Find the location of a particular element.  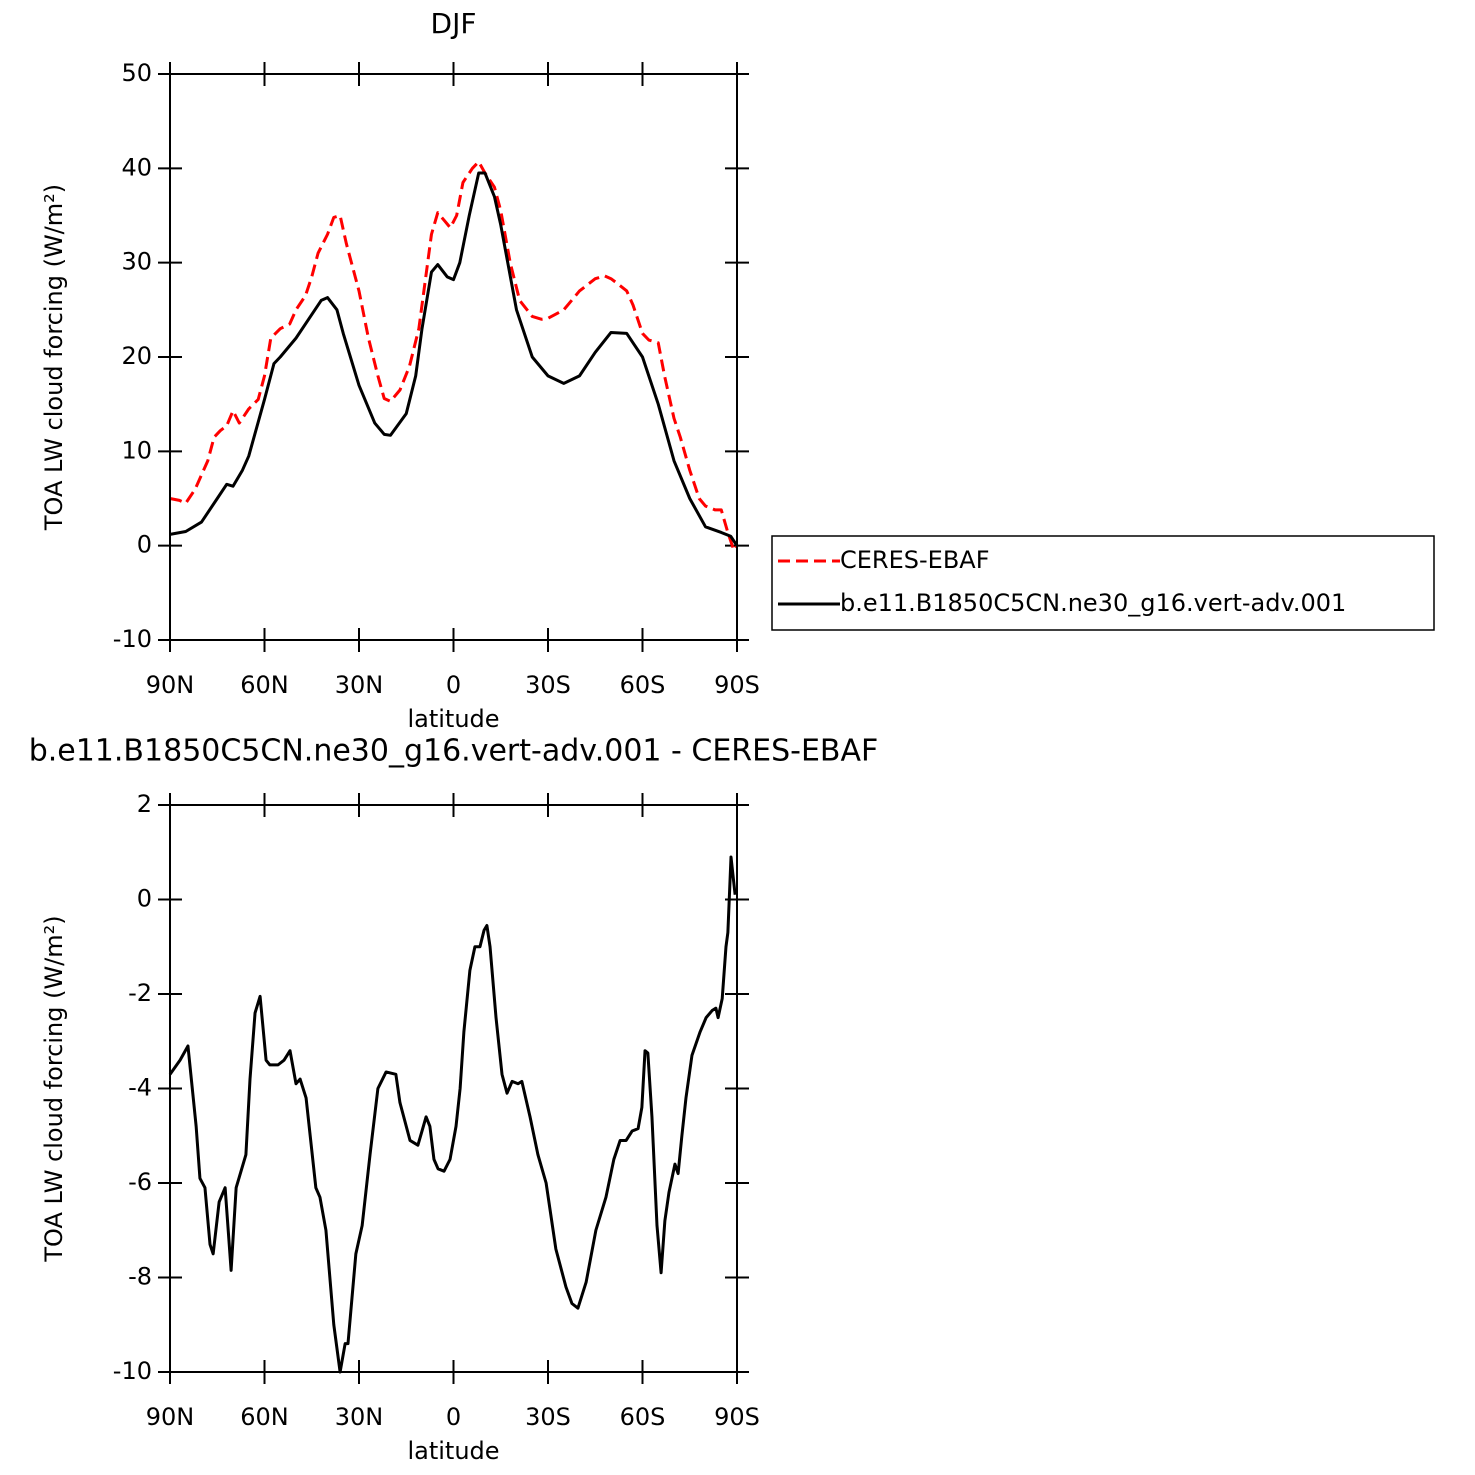

legend-box is located at coordinates (1103, 583).